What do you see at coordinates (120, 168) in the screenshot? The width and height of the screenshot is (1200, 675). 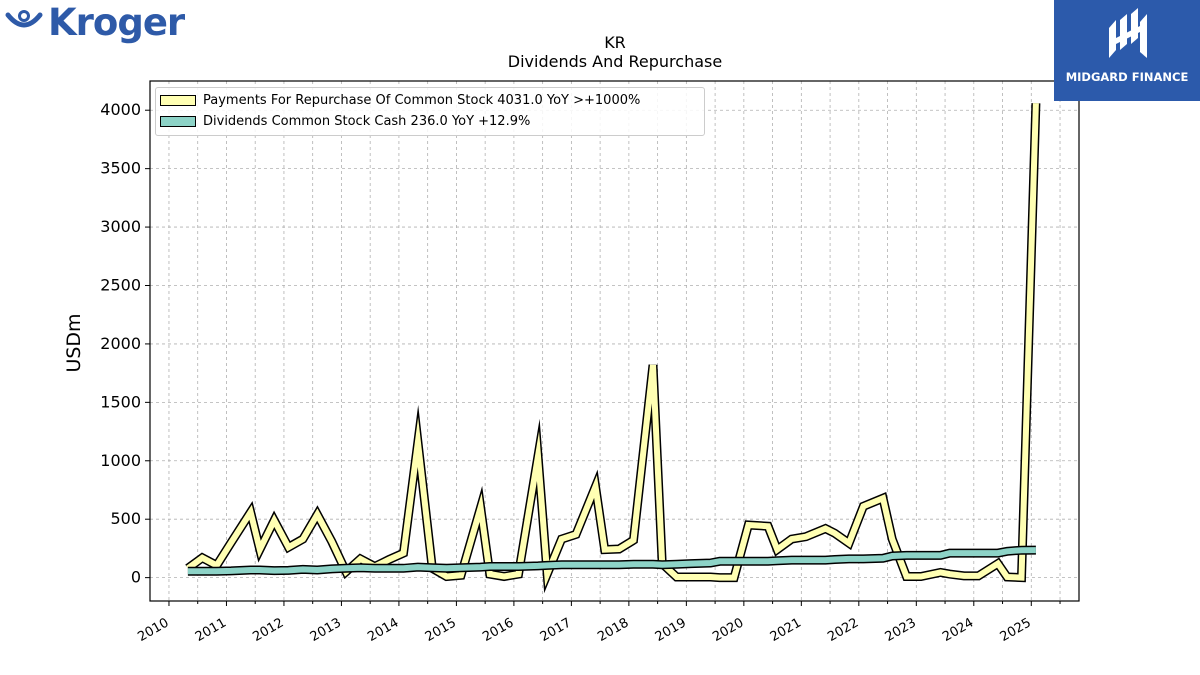 I see `y-tick-label: 3500` at bounding box center [120, 168].